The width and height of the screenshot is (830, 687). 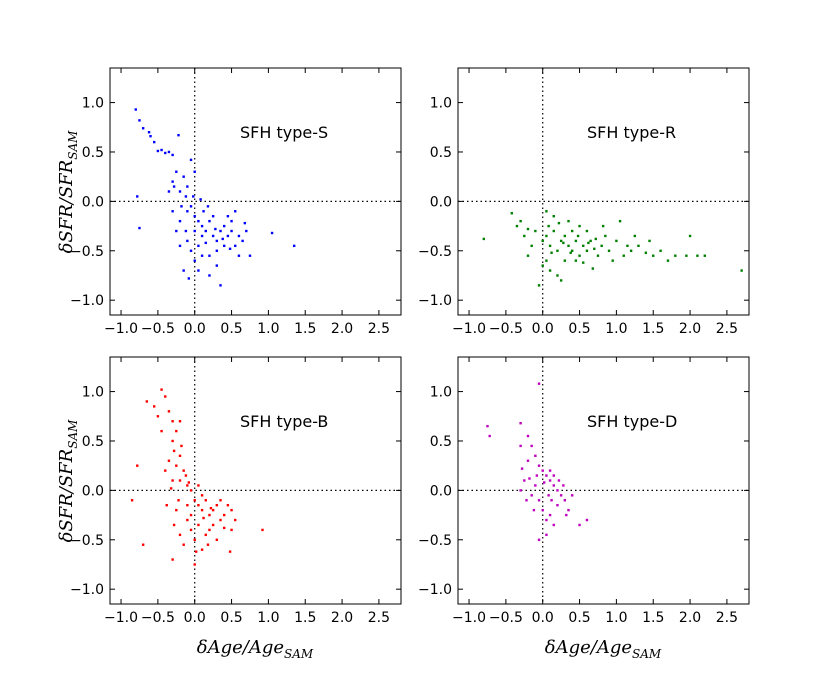 What do you see at coordinates (342, 329) in the screenshot?
I see `x-tick-label: 2.0` at bounding box center [342, 329].